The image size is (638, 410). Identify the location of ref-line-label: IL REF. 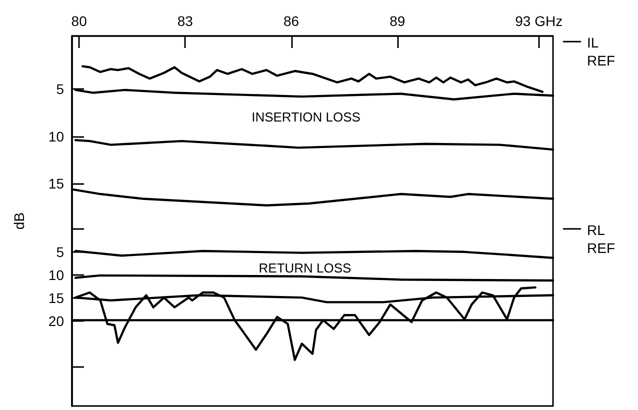
(601, 51).